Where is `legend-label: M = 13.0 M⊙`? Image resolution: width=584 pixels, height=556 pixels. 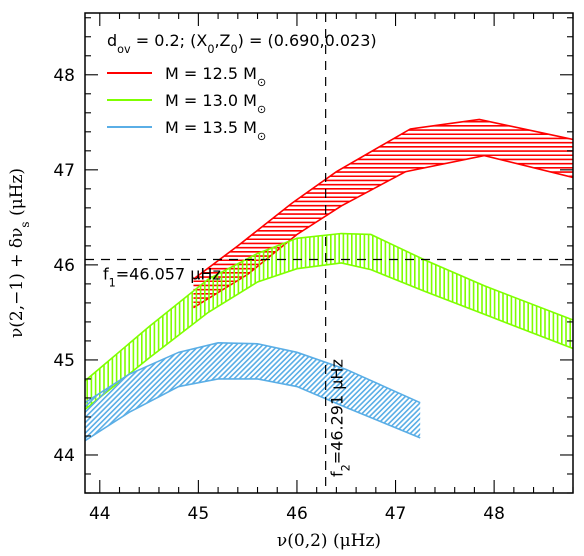
legend-label: M = 13.0 M⊙ is located at coordinates (215, 103).